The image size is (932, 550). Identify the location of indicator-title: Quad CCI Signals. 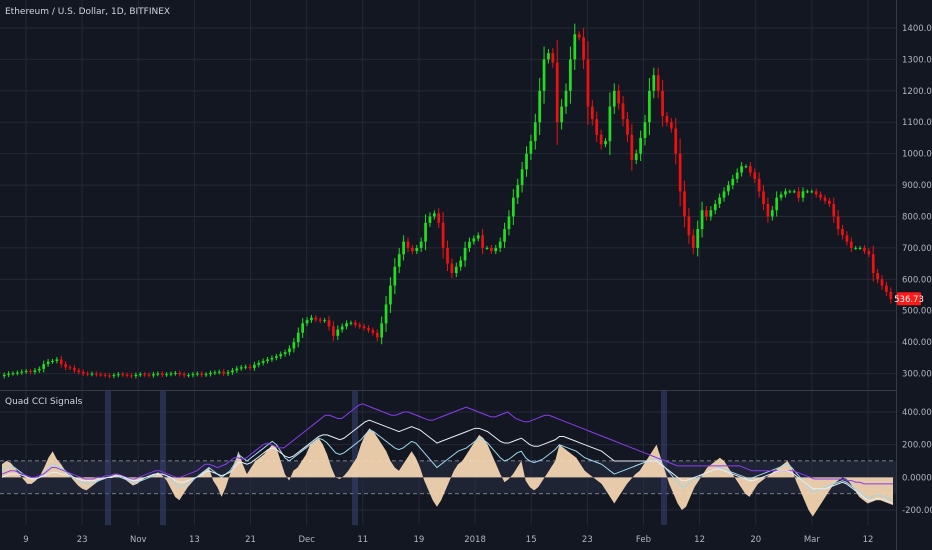
(44, 402).